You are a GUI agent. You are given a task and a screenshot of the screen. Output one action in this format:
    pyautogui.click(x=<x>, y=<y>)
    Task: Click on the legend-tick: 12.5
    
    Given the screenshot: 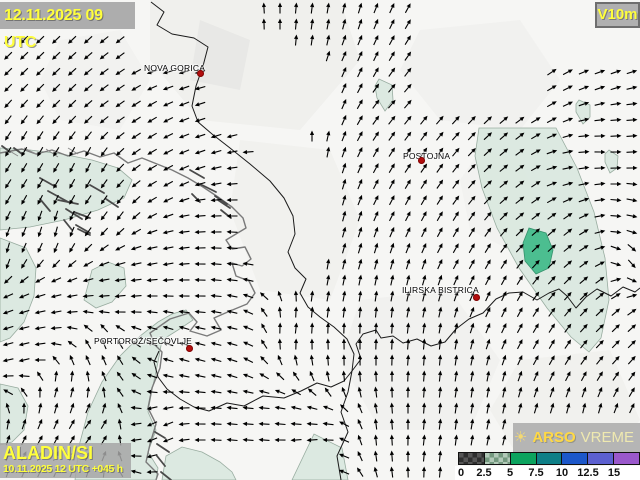 What is the action you would take?
    pyautogui.click(x=588, y=473)
    